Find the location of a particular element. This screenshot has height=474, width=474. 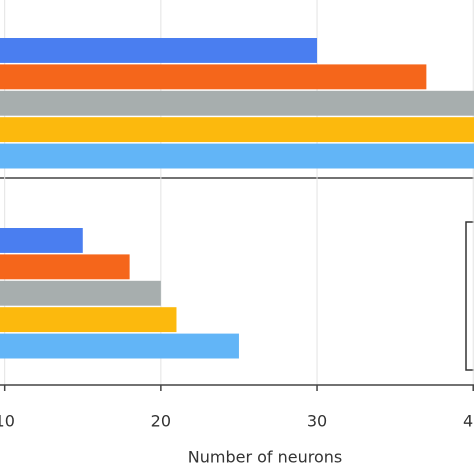

x-tick-label: 30 is located at coordinates (317, 421).